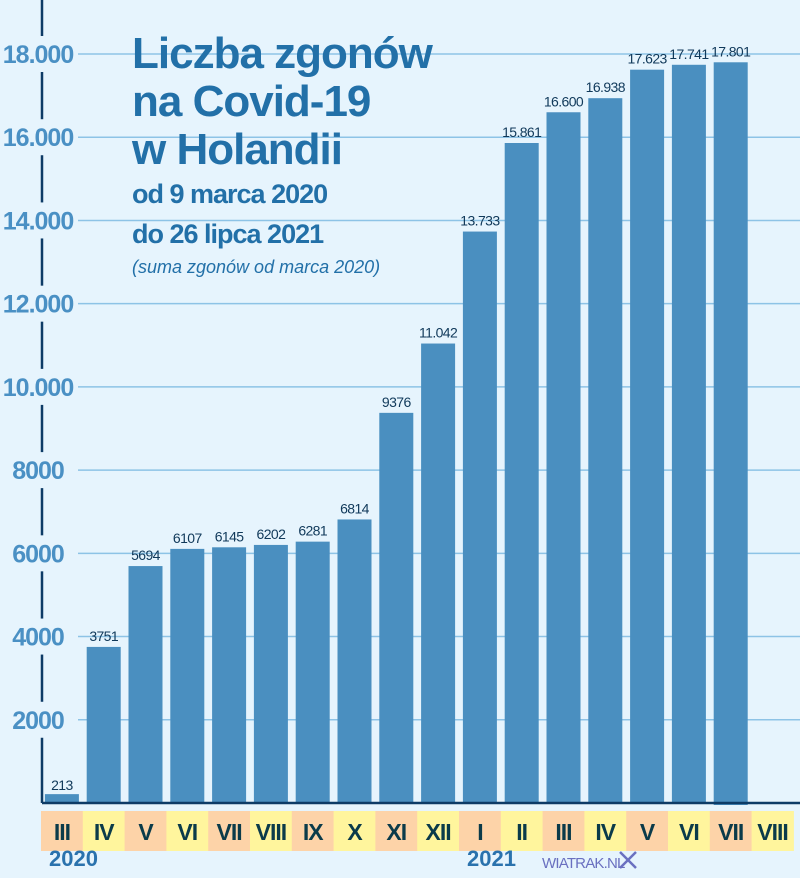  Describe the element at coordinates (38, 554) in the screenshot. I see `y-tick-label: 6000` at that location.